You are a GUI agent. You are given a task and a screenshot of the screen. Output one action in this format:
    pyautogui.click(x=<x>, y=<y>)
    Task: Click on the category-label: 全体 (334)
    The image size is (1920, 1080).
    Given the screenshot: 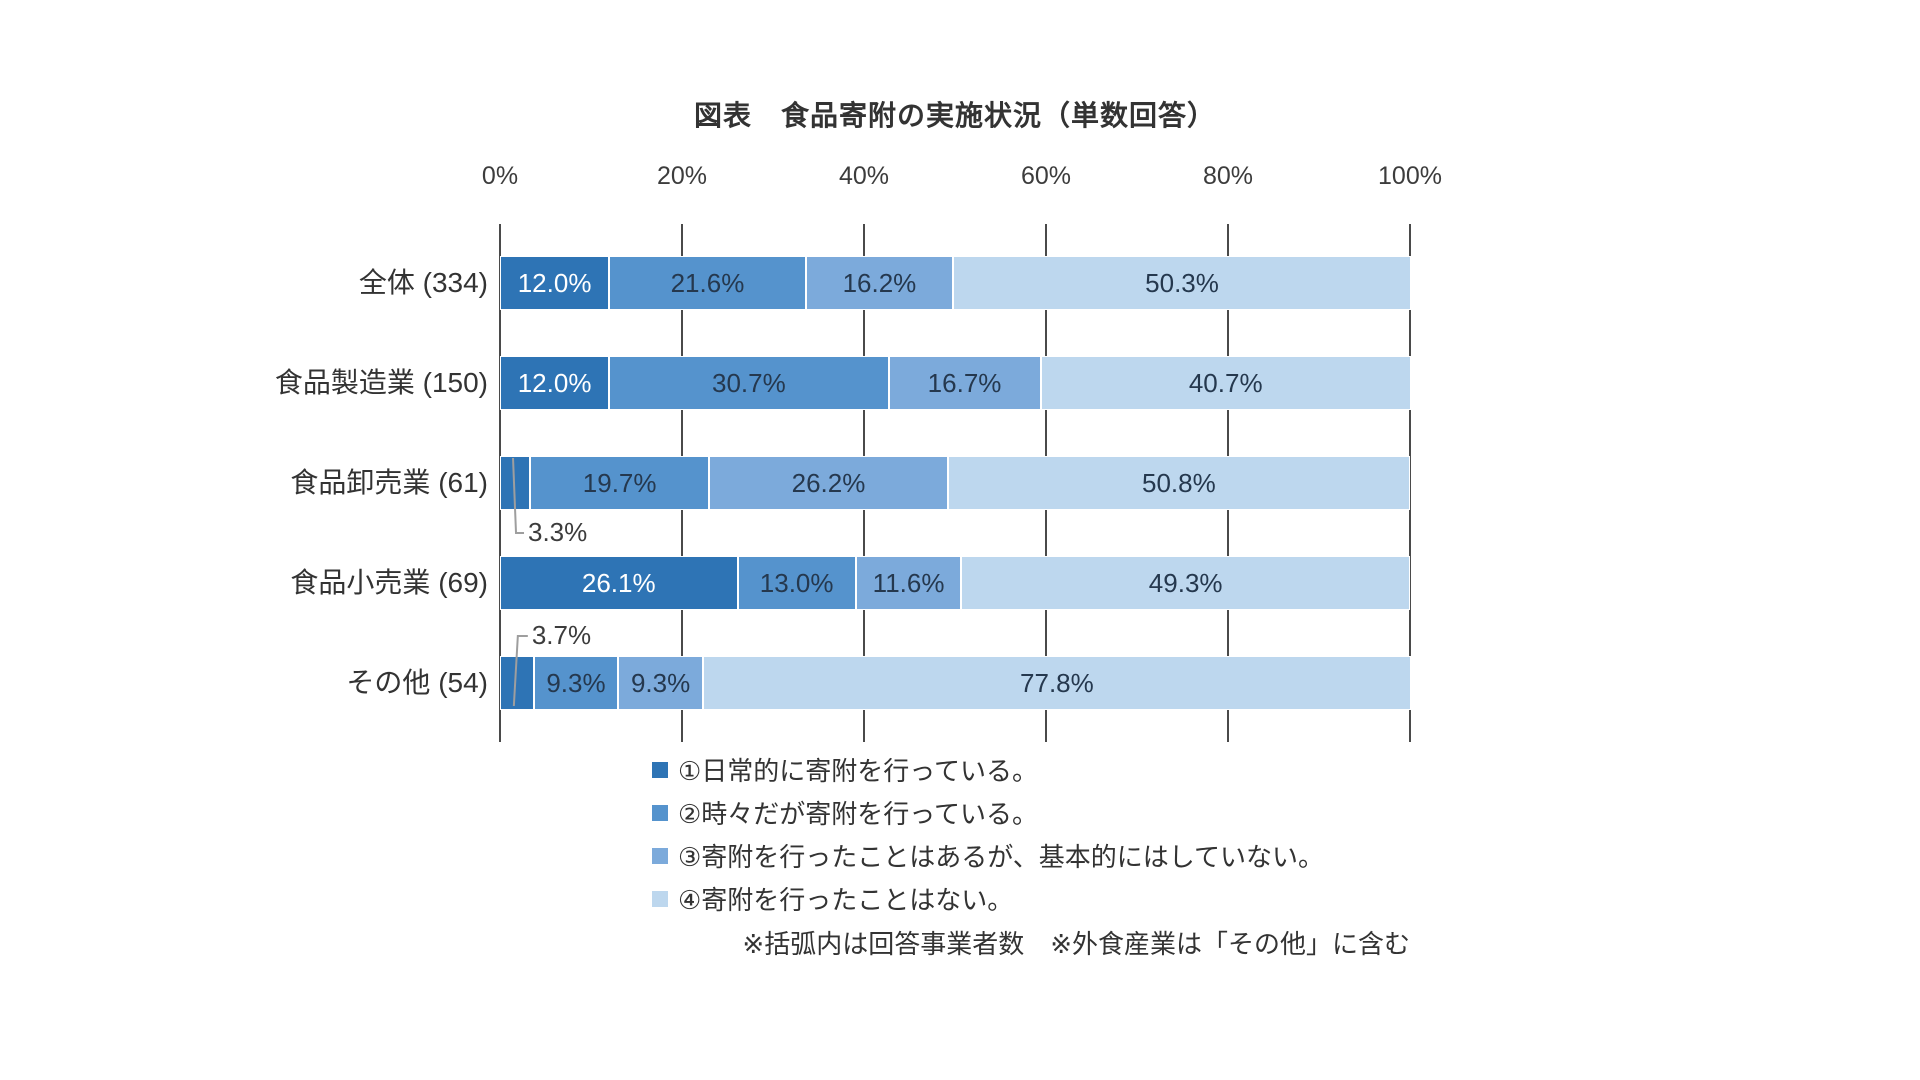 What is the action you would take?
    pyautogui.click(x=423, y=282)
    